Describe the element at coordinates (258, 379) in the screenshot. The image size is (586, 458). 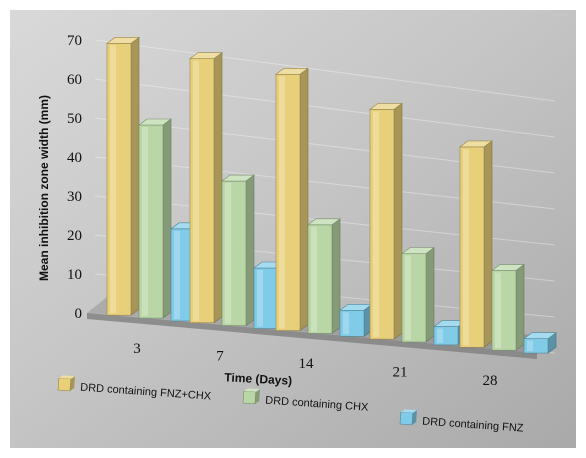
I see `x-axis-title: Time (Days)` at that location.